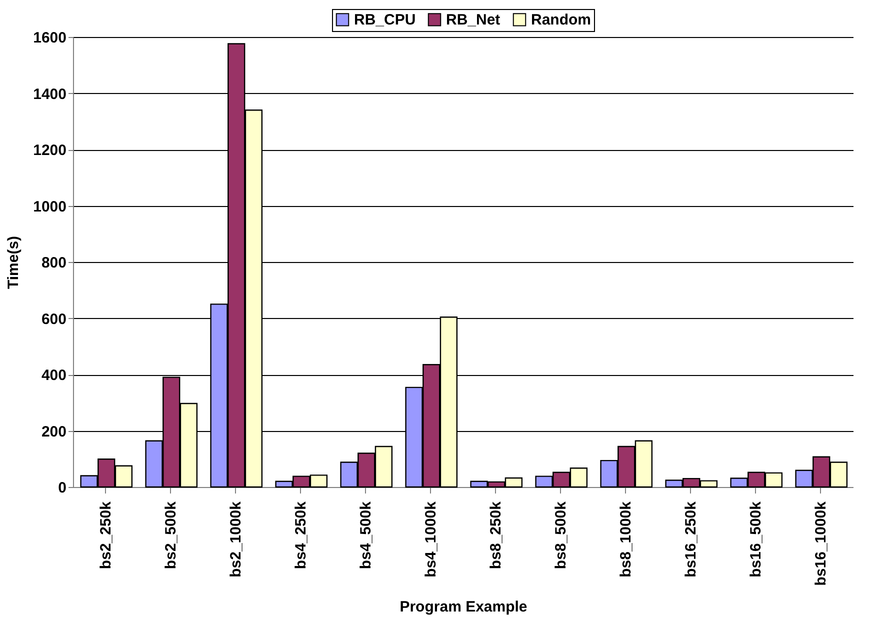 This screenshot has height=642, width=888. Describe the element at coordinates (53, 263) in the screenshot. I see `y-tick-label: 800` at that location.